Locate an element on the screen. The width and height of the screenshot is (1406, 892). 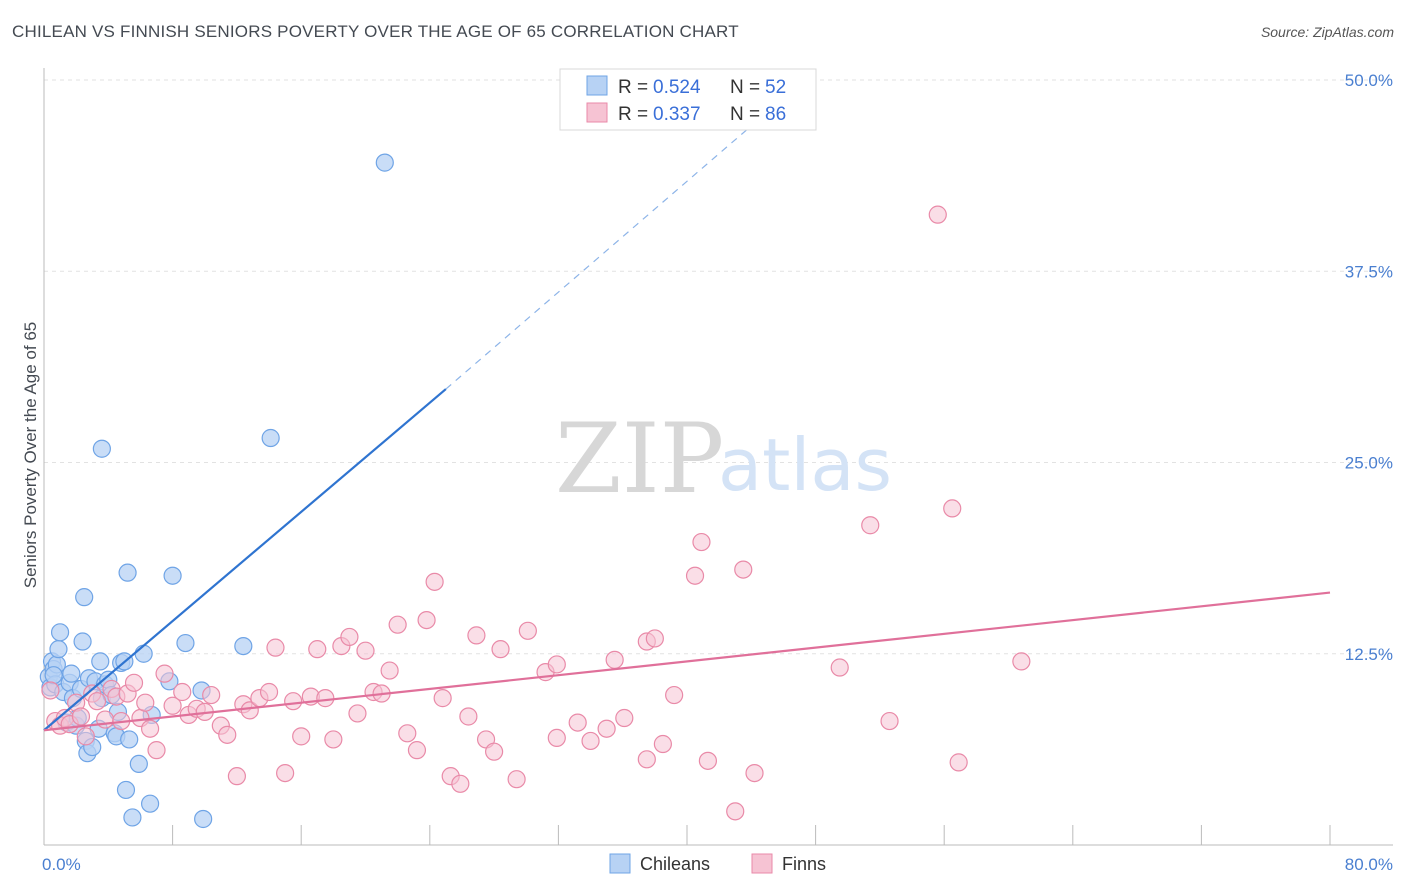
legend-n-value-chileans: 52 is located at coordinates (775, 87).